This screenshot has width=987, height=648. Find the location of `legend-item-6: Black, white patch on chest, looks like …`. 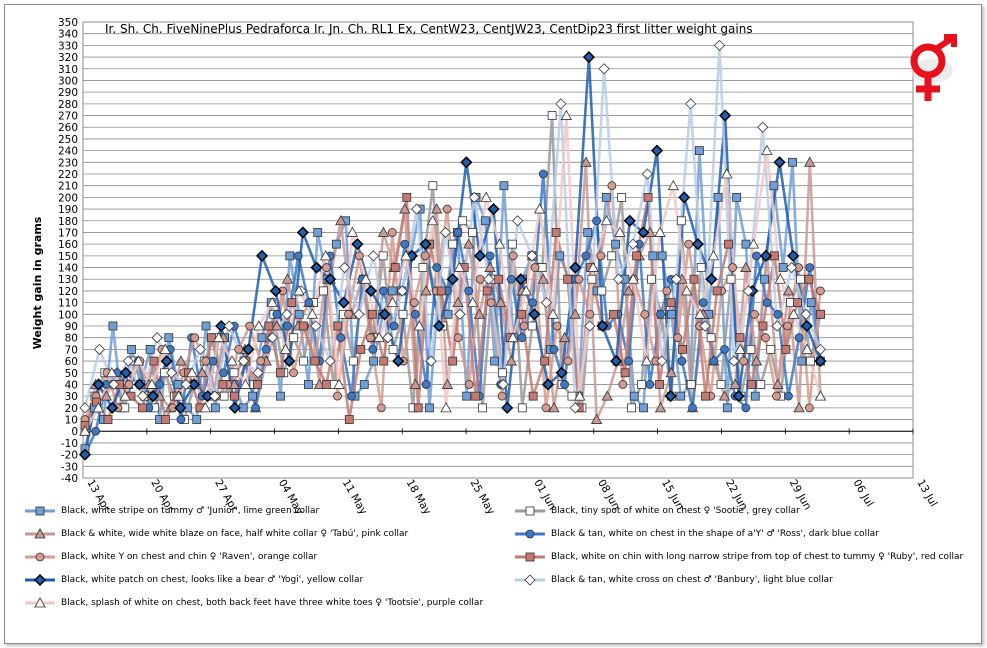

legend-item-6: Black, white patch on chest, looks like … is located at coordinates (194, 580).